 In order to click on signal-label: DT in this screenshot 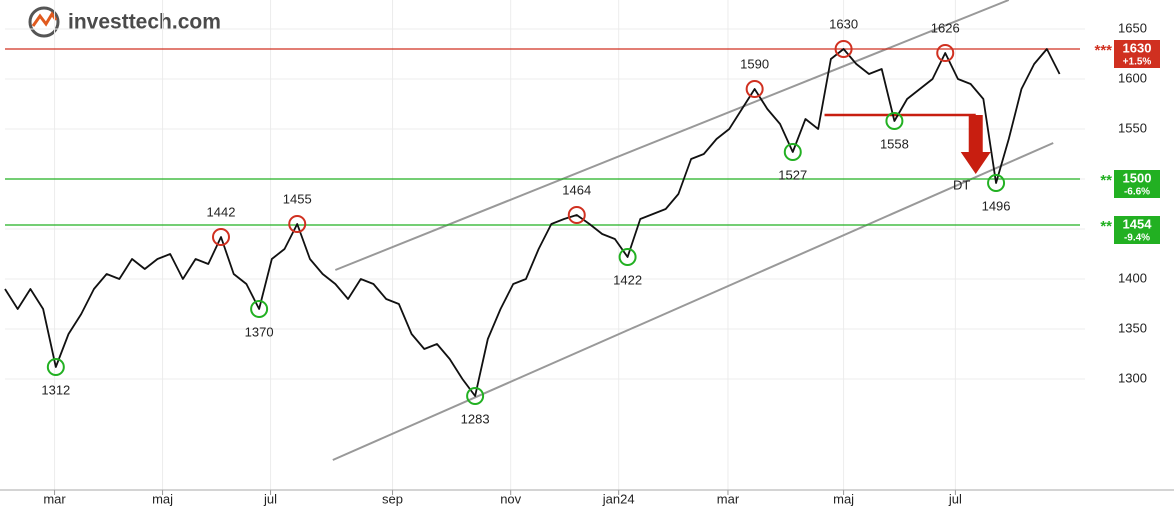, I will do `click(961, 184)`.